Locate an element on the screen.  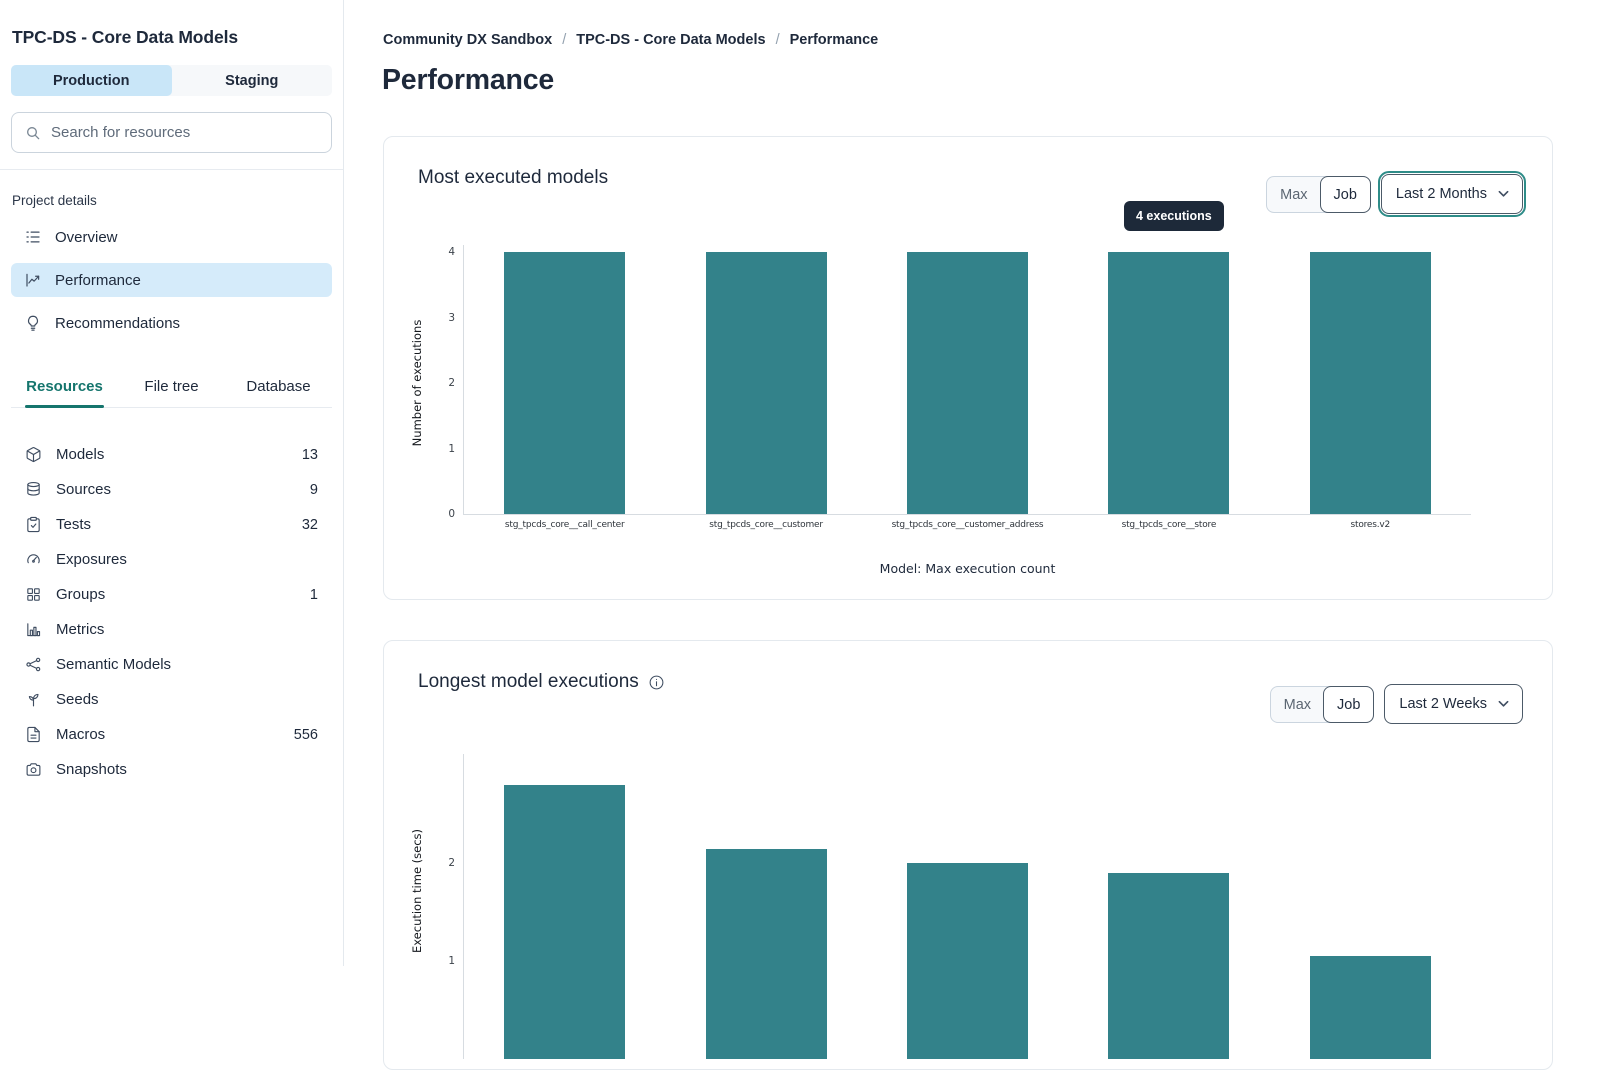
resource-list: Models 13 Sources 9 Tests 32 Exposures is located at coordinates (171, 612).